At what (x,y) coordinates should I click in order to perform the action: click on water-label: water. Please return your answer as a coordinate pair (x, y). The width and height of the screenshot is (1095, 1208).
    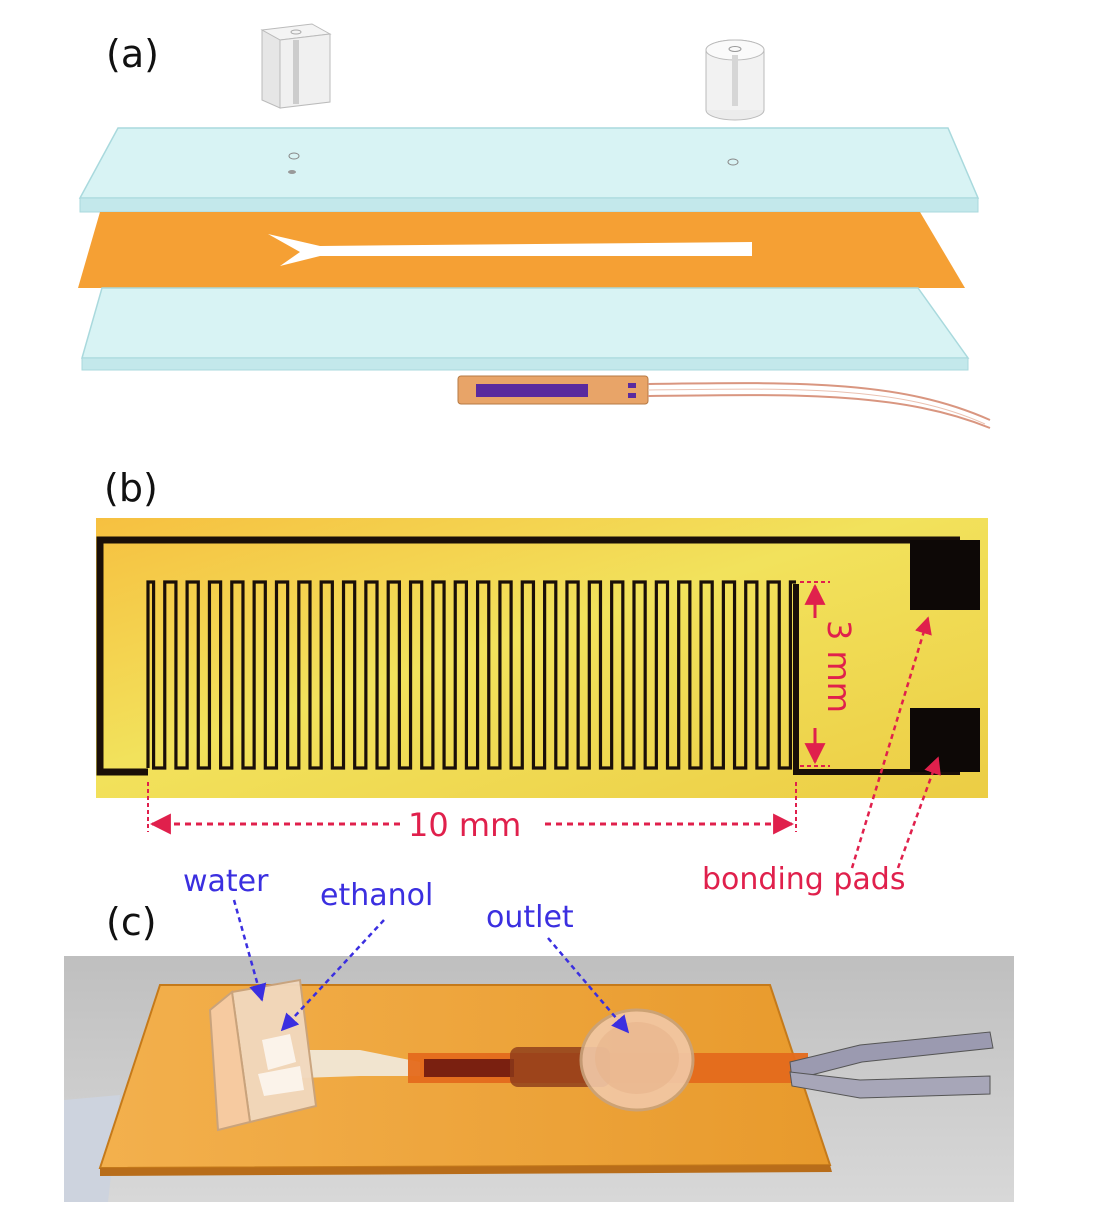
    Looking at the image, I should click on (226, 881).